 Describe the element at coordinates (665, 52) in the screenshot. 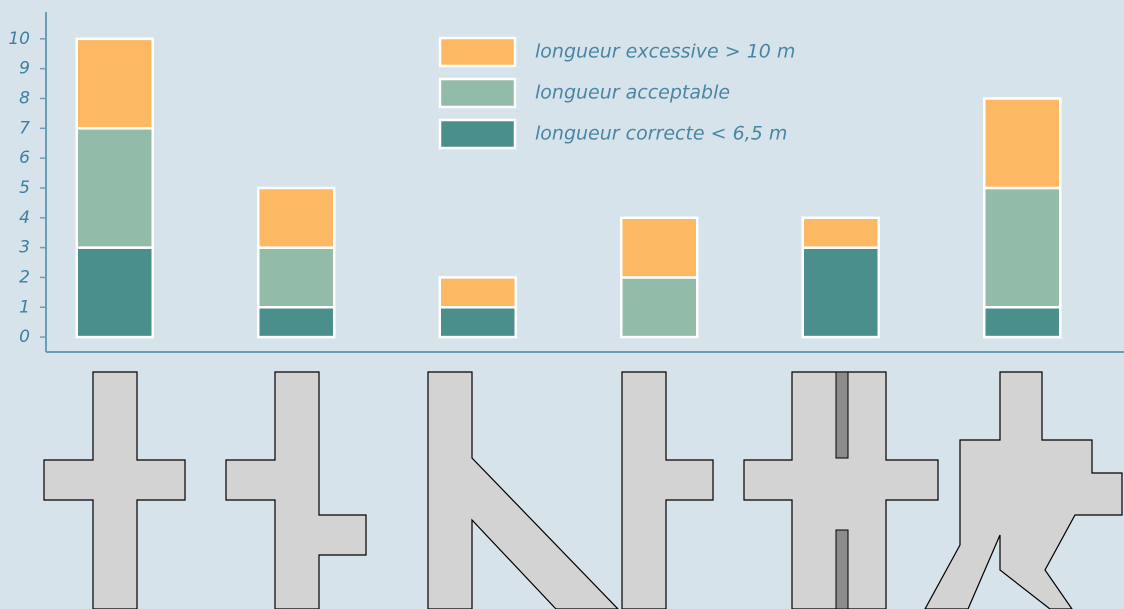

I see `legend-label: longueur excessive > 10 m` at that location.